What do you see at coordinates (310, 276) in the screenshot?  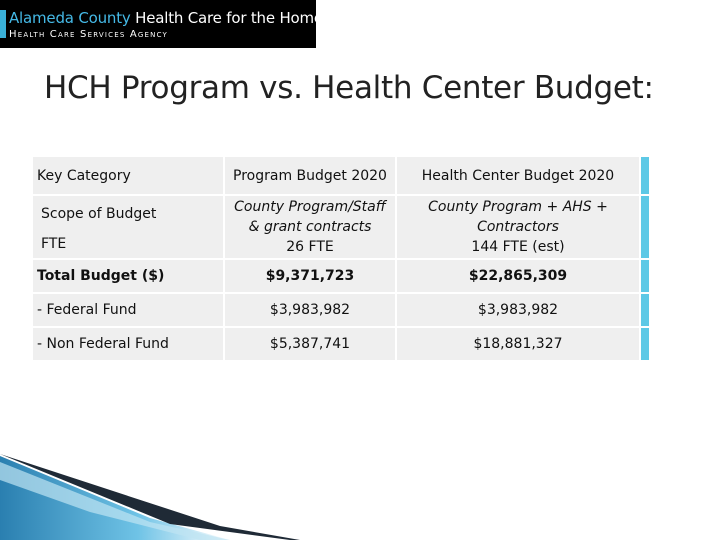 I see `total-program-value: $9,371,723` at bounding box center [310, 276].